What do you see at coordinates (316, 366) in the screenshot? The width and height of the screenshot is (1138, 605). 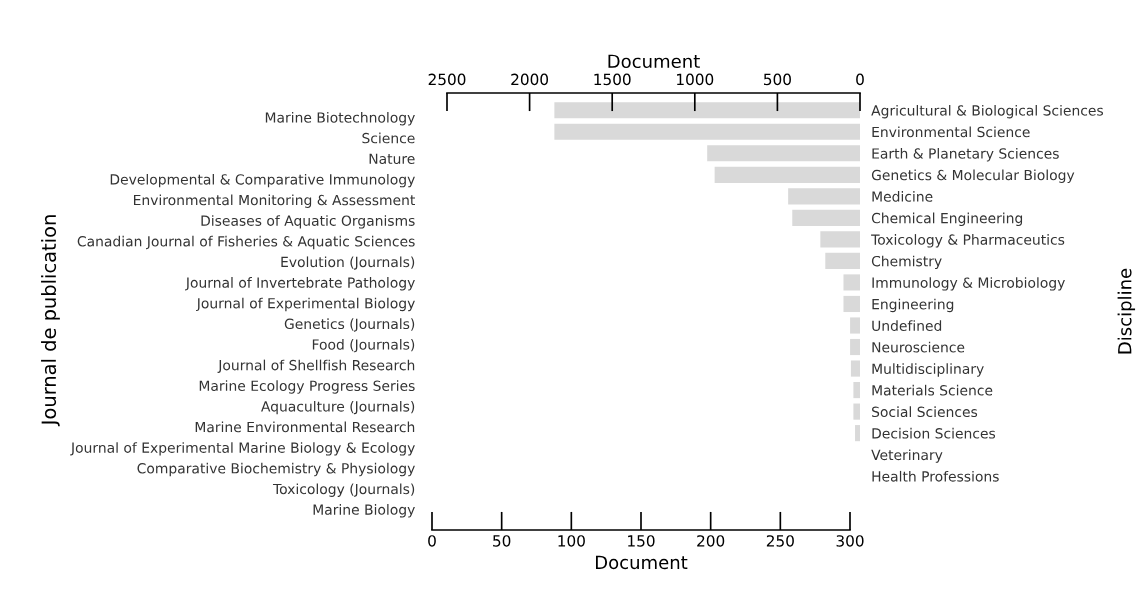 I see `y-tick-label: Journal of Shellfish Research` at bounding box center [316, 366].